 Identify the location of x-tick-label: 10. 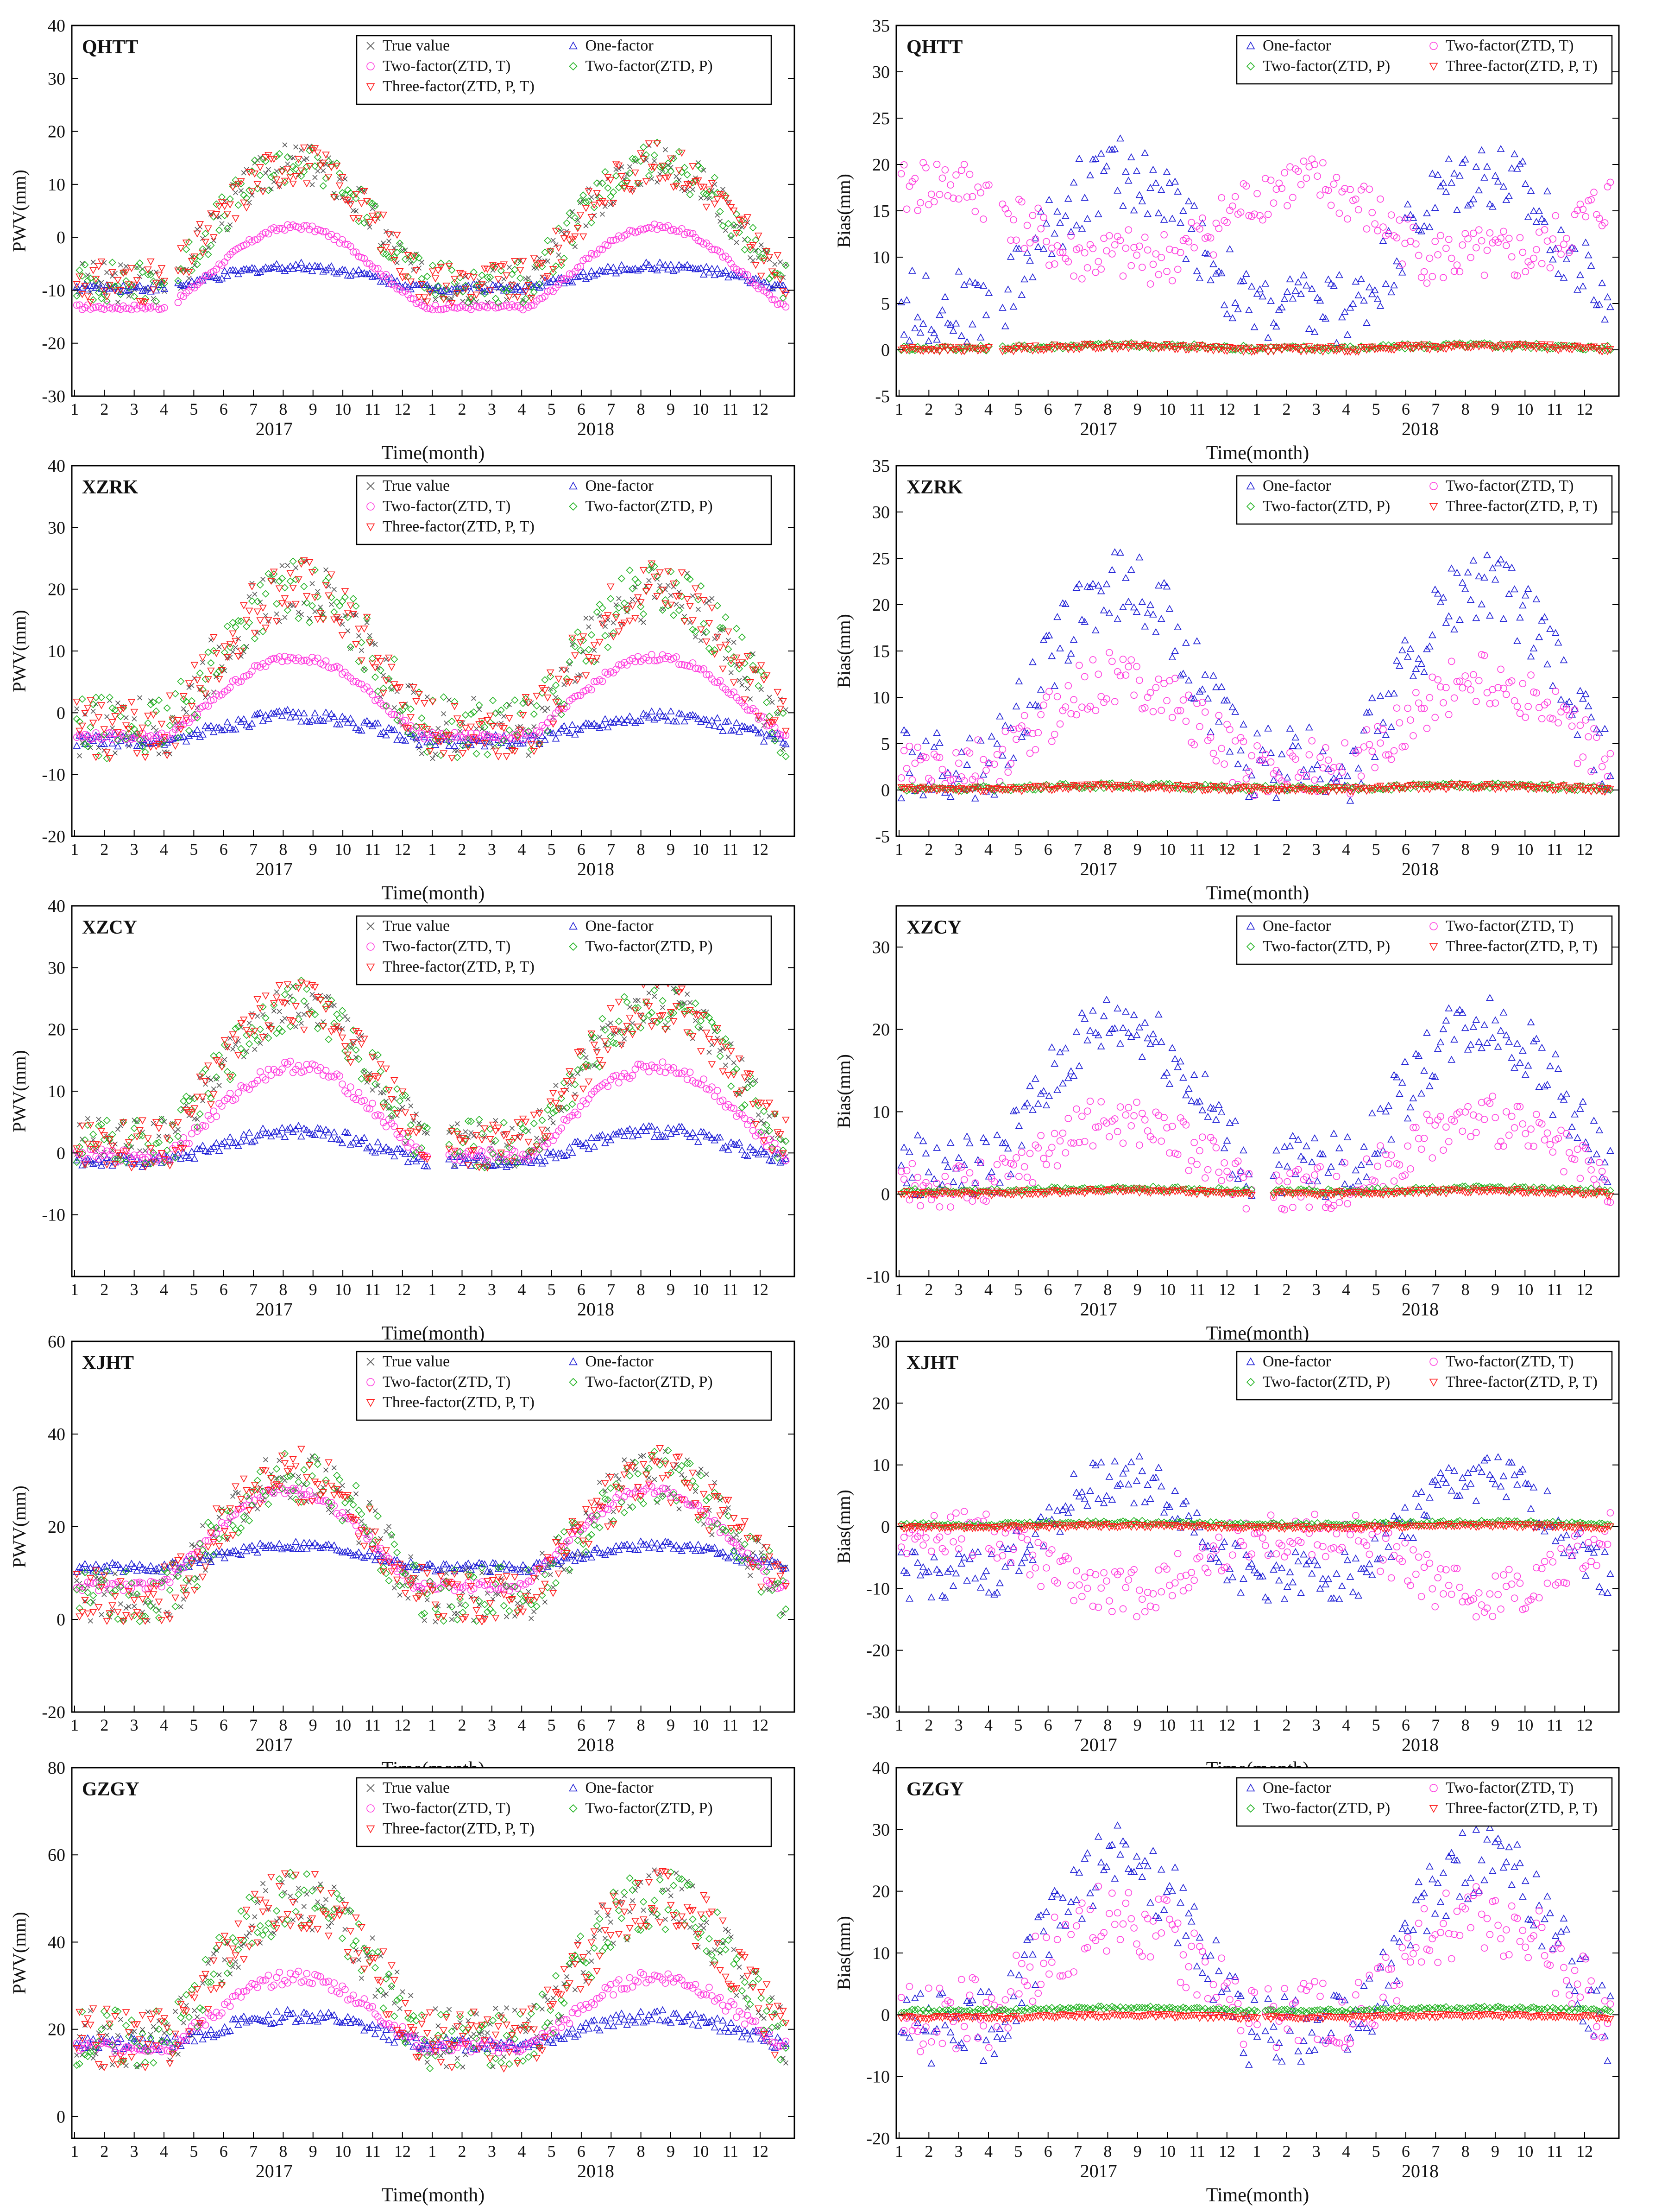
(700, 409).